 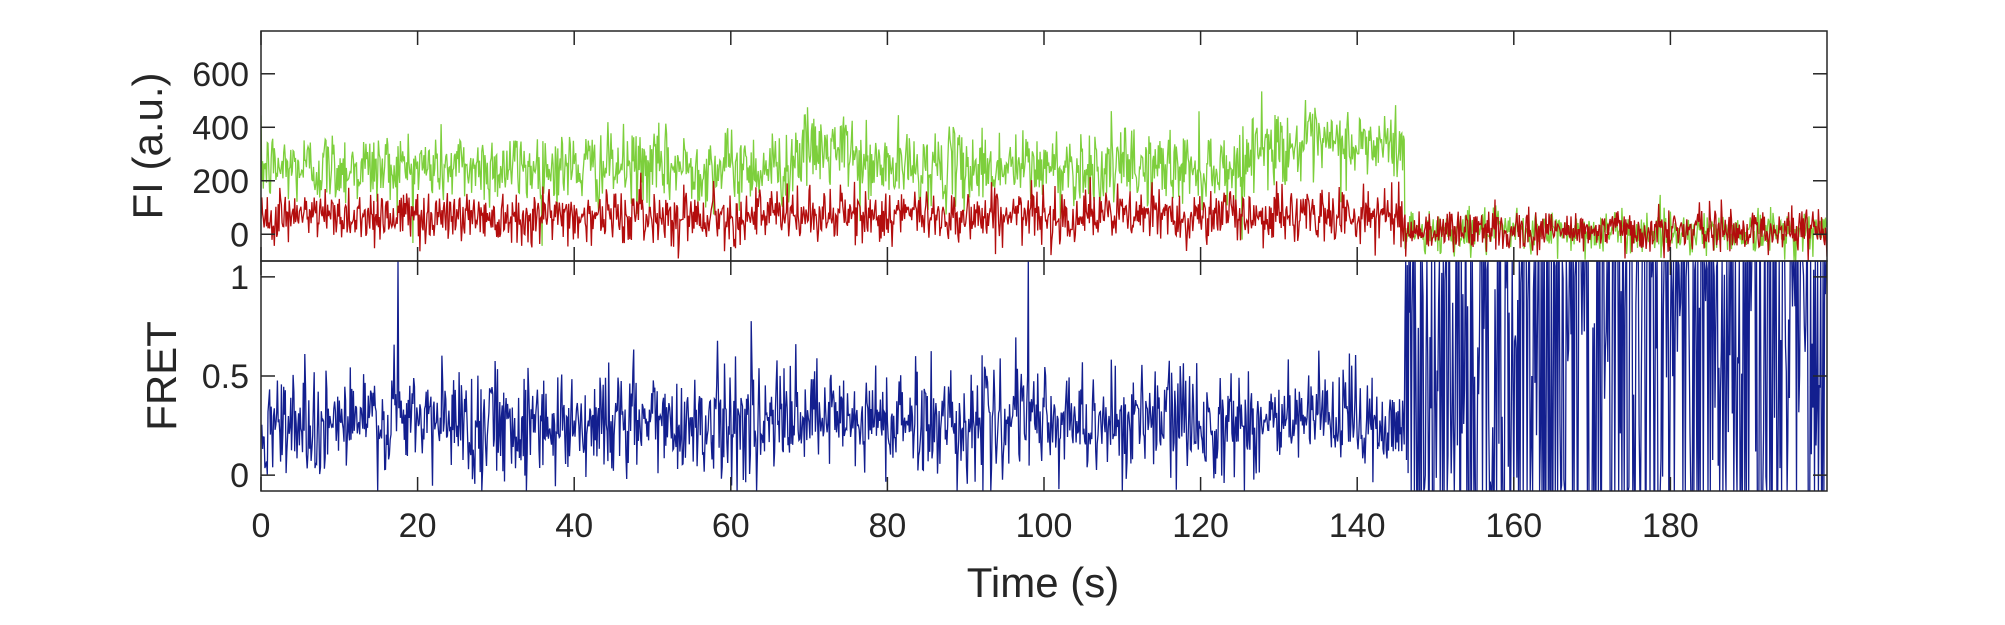 What do you see at coordinates (1513, 526) in the screenshot?
I see `fret-xtick-label: 160` at bounding box center [1513, 526].